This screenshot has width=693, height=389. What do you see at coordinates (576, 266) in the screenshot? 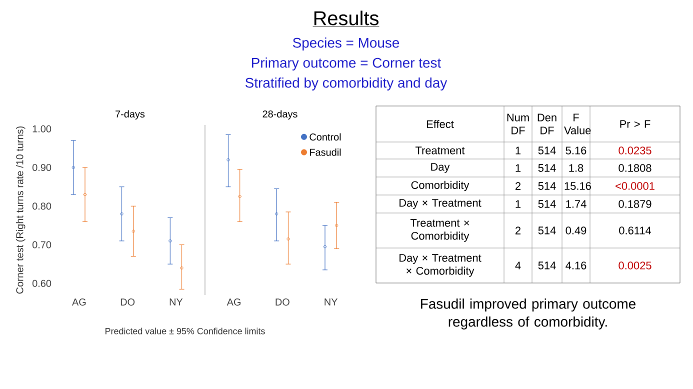
I see `text: 4.16` at bounding box center [576, 266].